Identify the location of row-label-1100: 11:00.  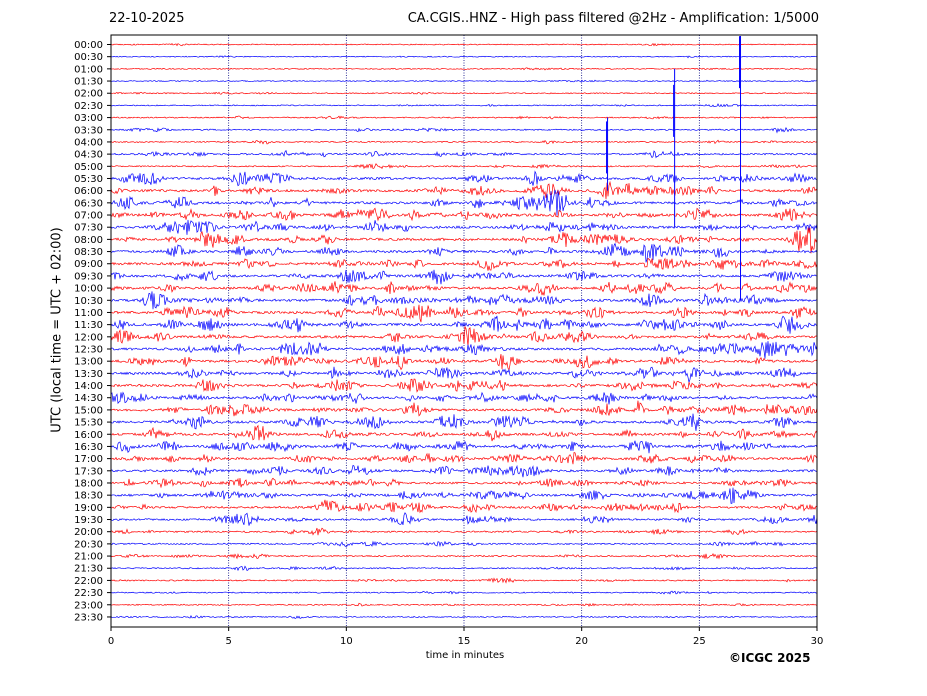
(88, 313).